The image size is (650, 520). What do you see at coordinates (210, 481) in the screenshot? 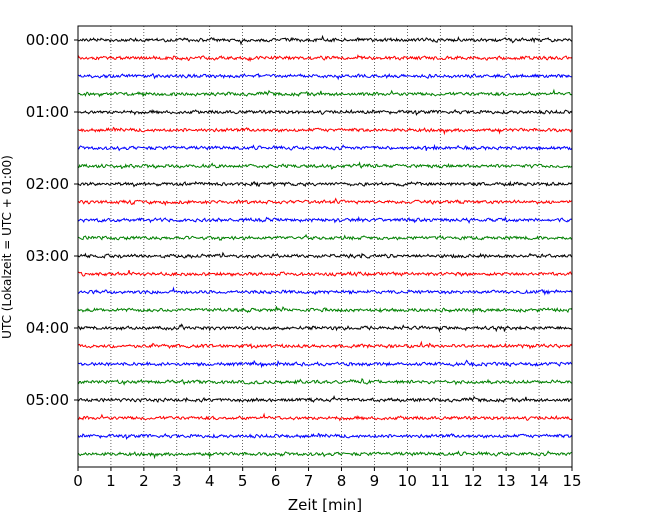
I see `x-tick-label: 4` at bounding box center [210, 481].